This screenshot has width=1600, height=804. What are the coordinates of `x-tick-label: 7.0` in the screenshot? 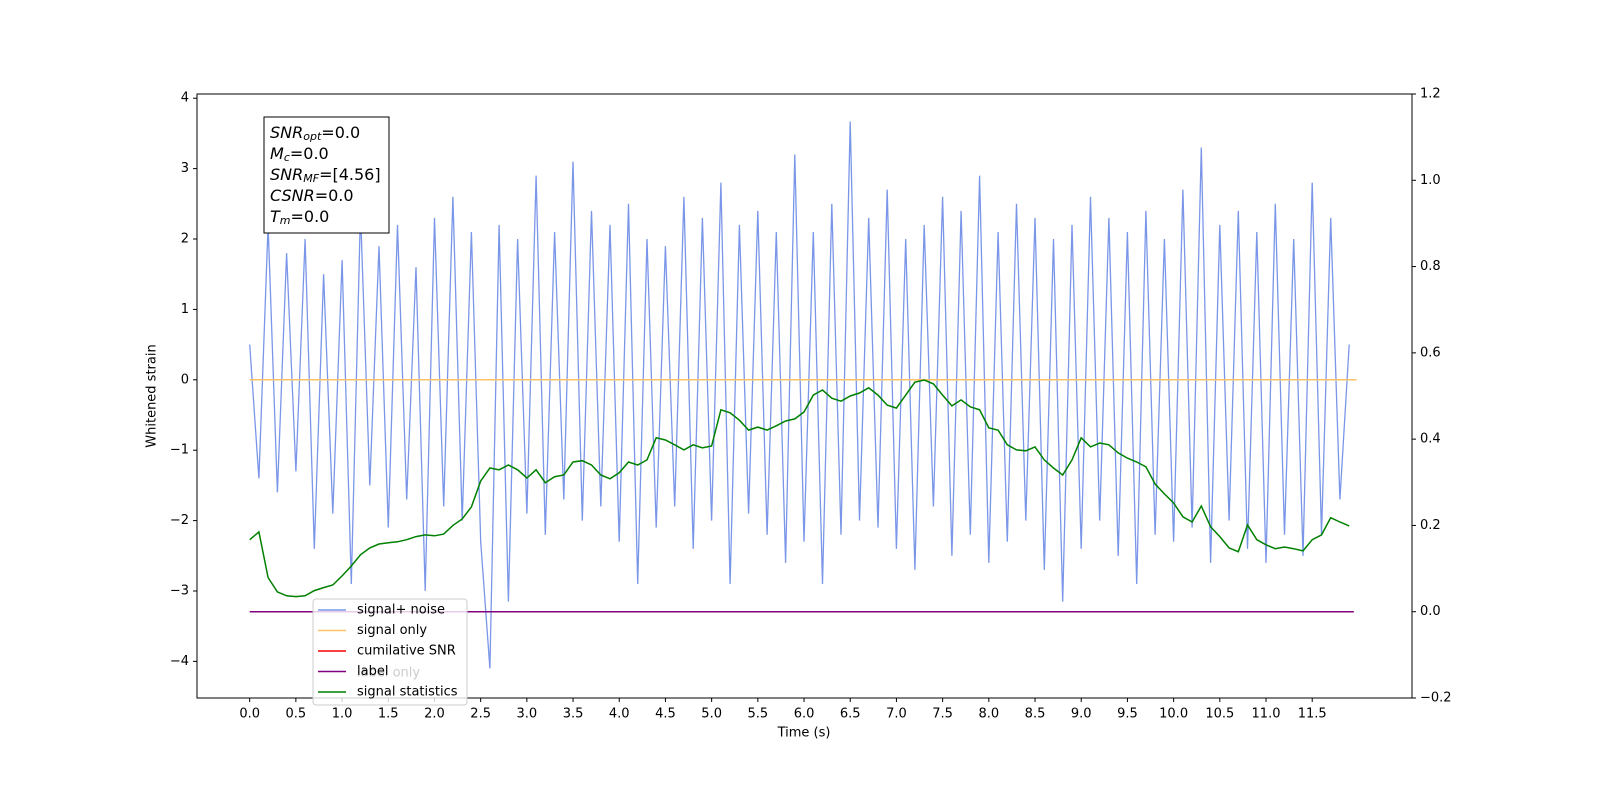 It's located at (896, 714).